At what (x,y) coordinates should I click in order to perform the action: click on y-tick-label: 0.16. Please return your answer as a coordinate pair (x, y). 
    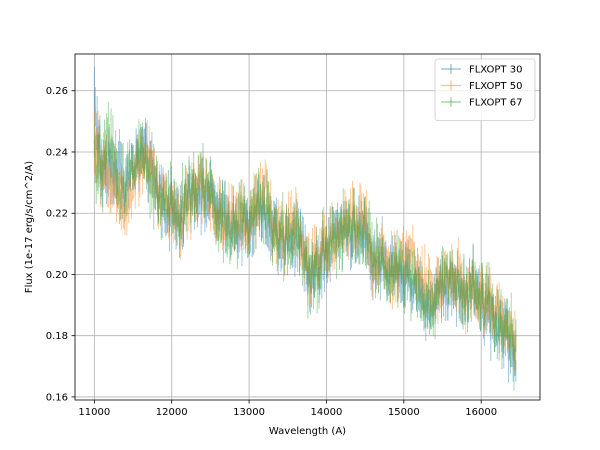
    Looking at the image, I should click on (57, 397).